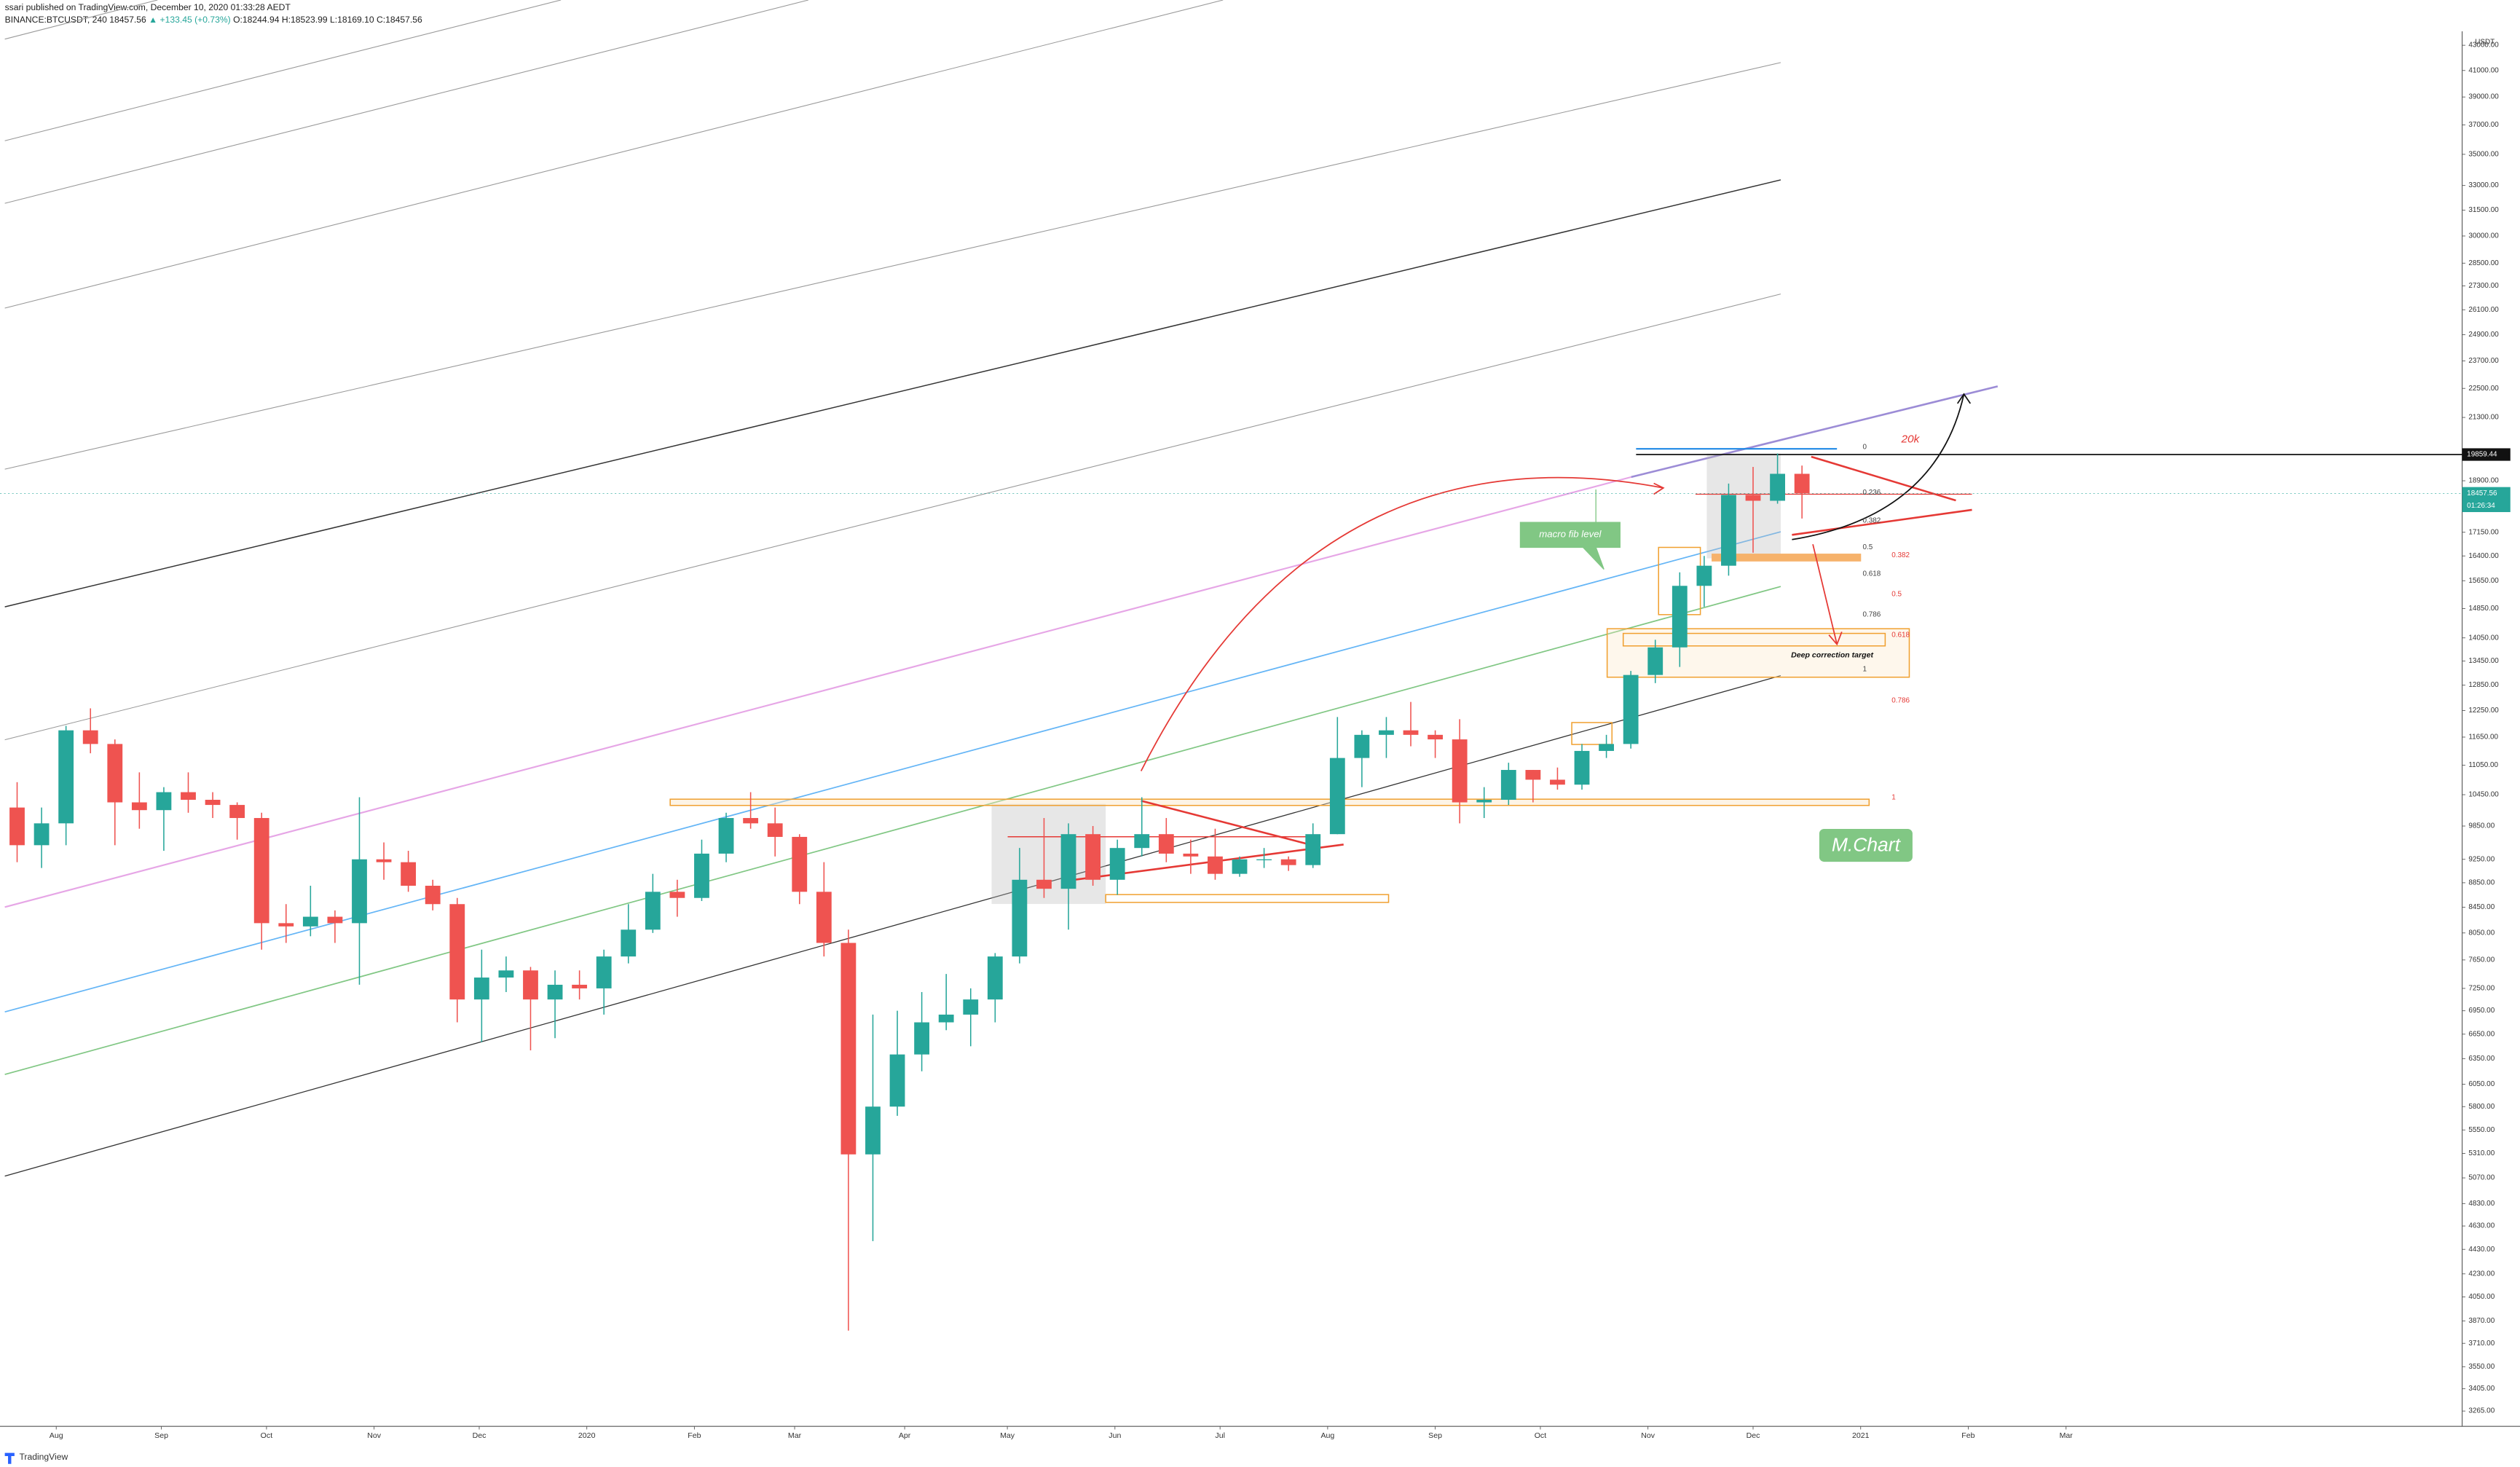 The image size is (2520, 1467). What do you see at coordinates (43, 1457) in the screenshot?
I see `footer-text: TradingView` at bounding box center [43, 1457].